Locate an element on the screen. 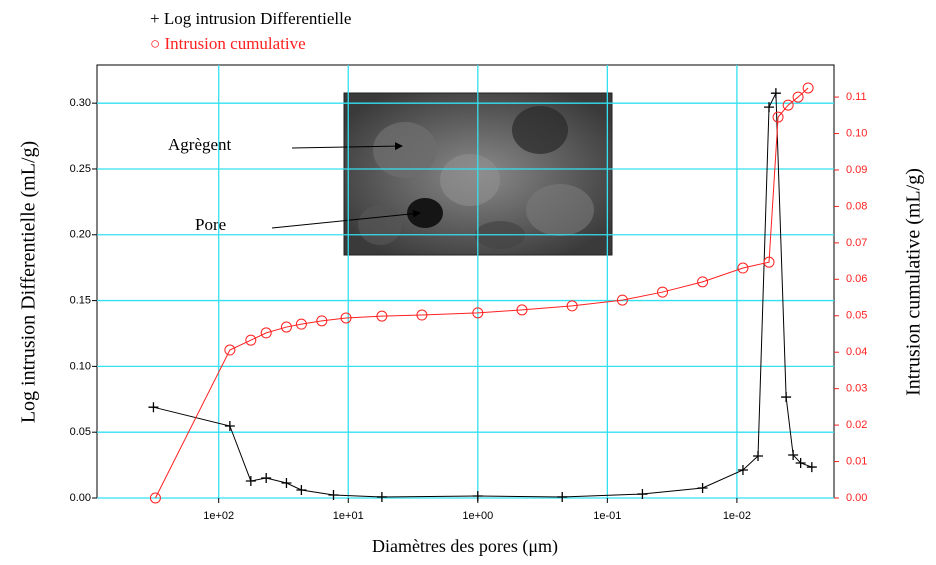 This screenshot has height=565, width=936. y-tick-label: 0.15 is located at coordinates (80, 300).